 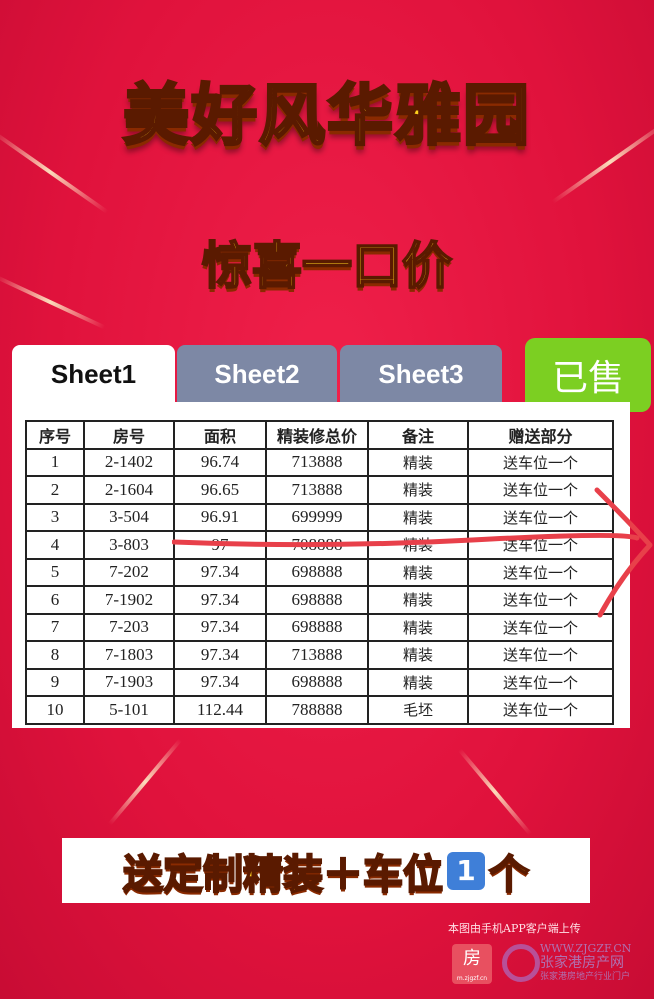 What do you see at coordinates (327, 266) in the screenshot?
I see `subtitle: 惊喜一口价` at bounding box center [327, 266].